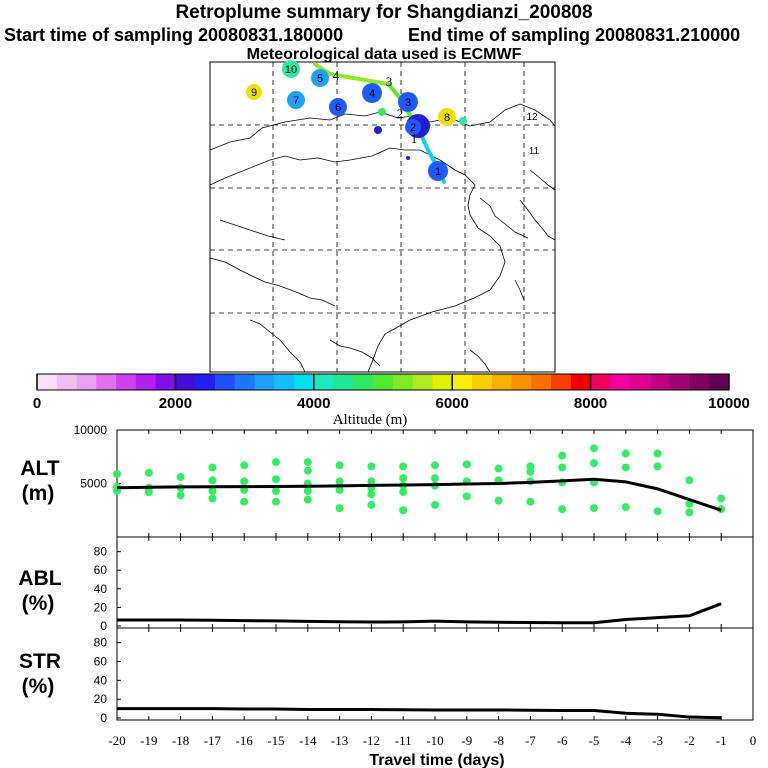  What do you see at coordinates (213, 740) in the screenshot?
I see `x-tick-label: -17` at bounding box center [213, 740].